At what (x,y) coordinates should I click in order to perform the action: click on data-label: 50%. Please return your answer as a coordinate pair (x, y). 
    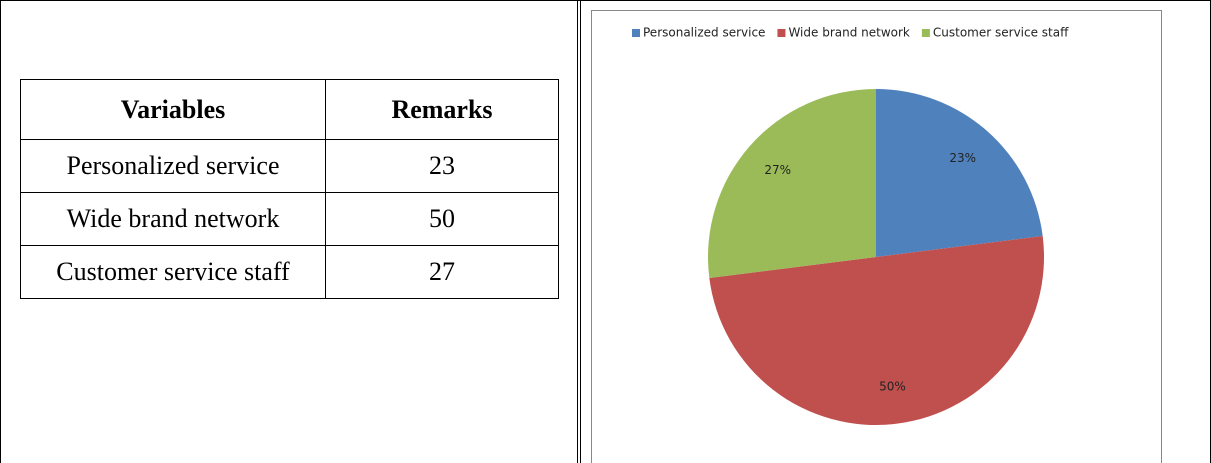
    Looking at the image, I should click on (892, 387).